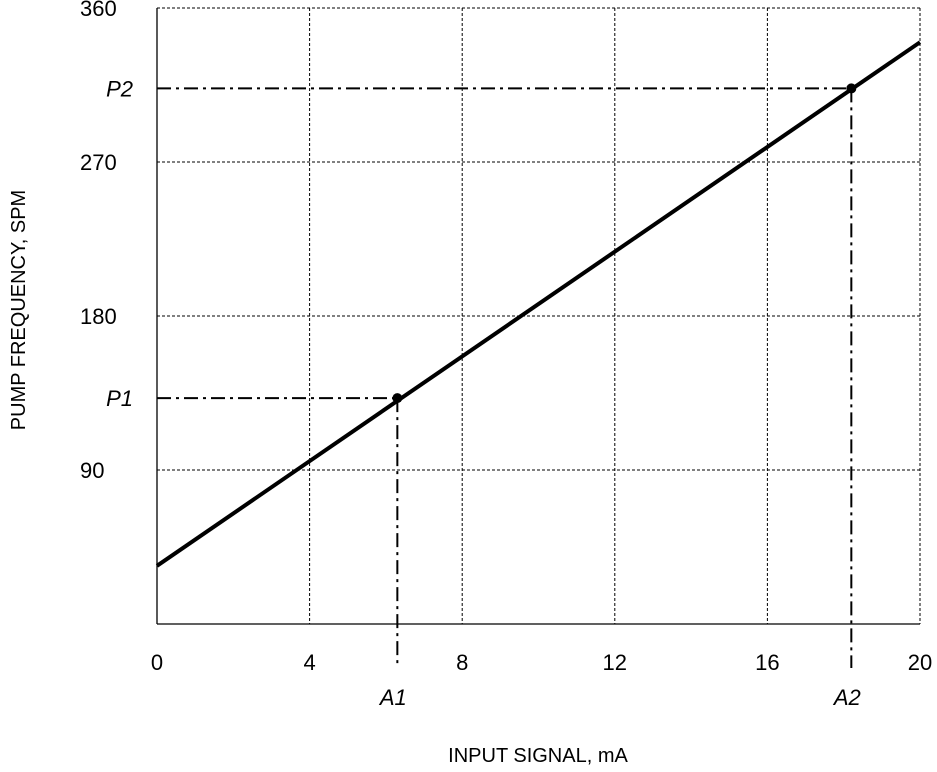 The width and height of the screenshot is (937, 772). I want to click on x-tick-label: 0, so click(157, 662).